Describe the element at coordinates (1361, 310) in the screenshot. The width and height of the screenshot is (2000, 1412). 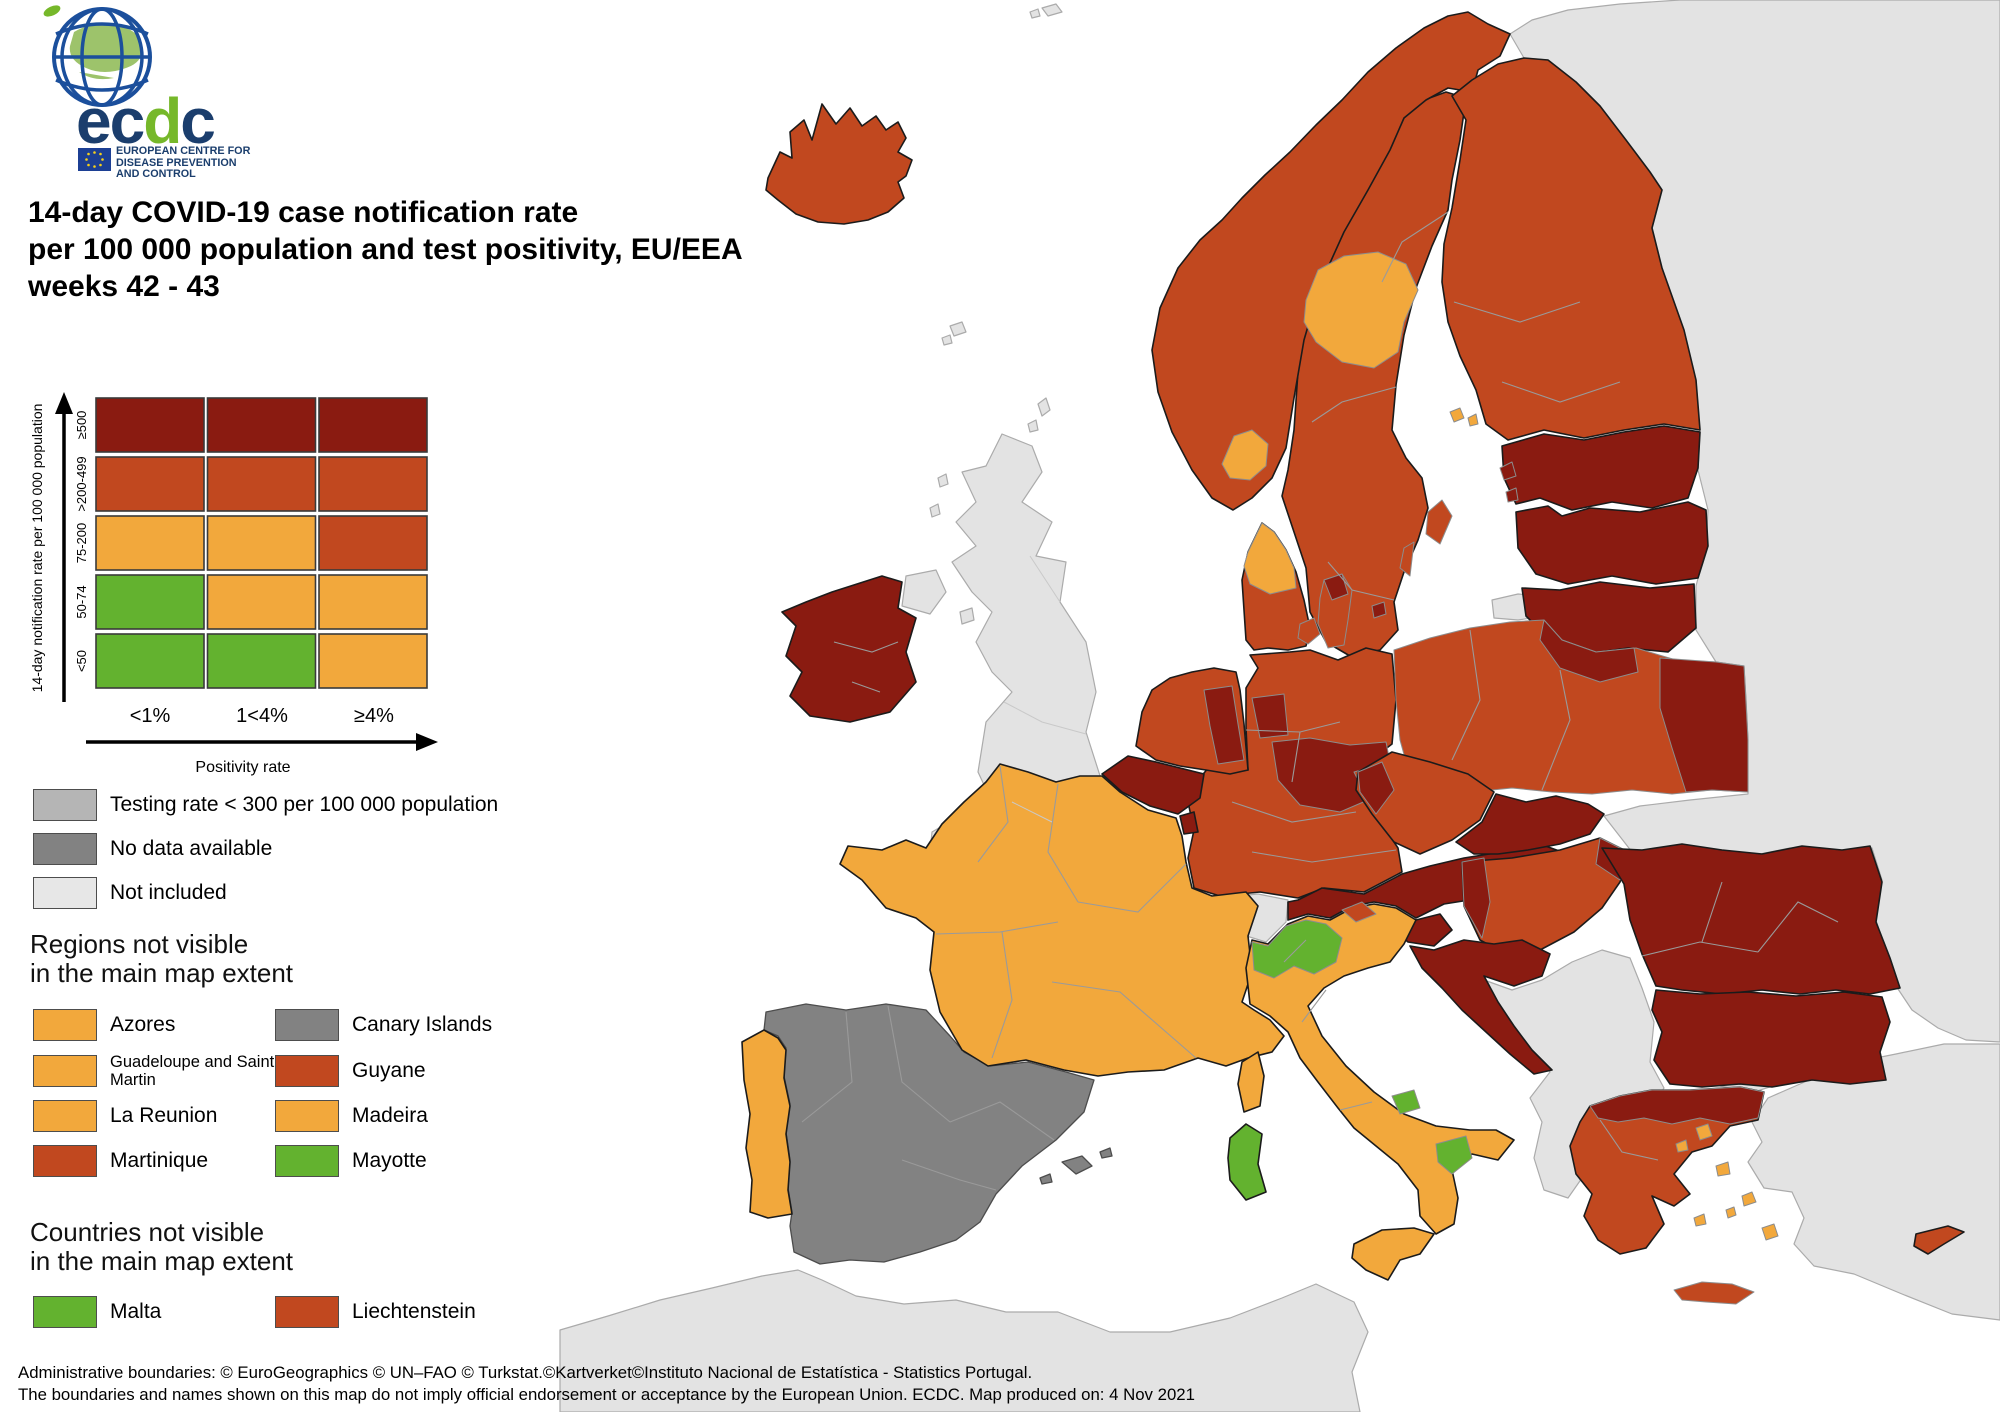
I see `sweden-central-region-region` at that location.